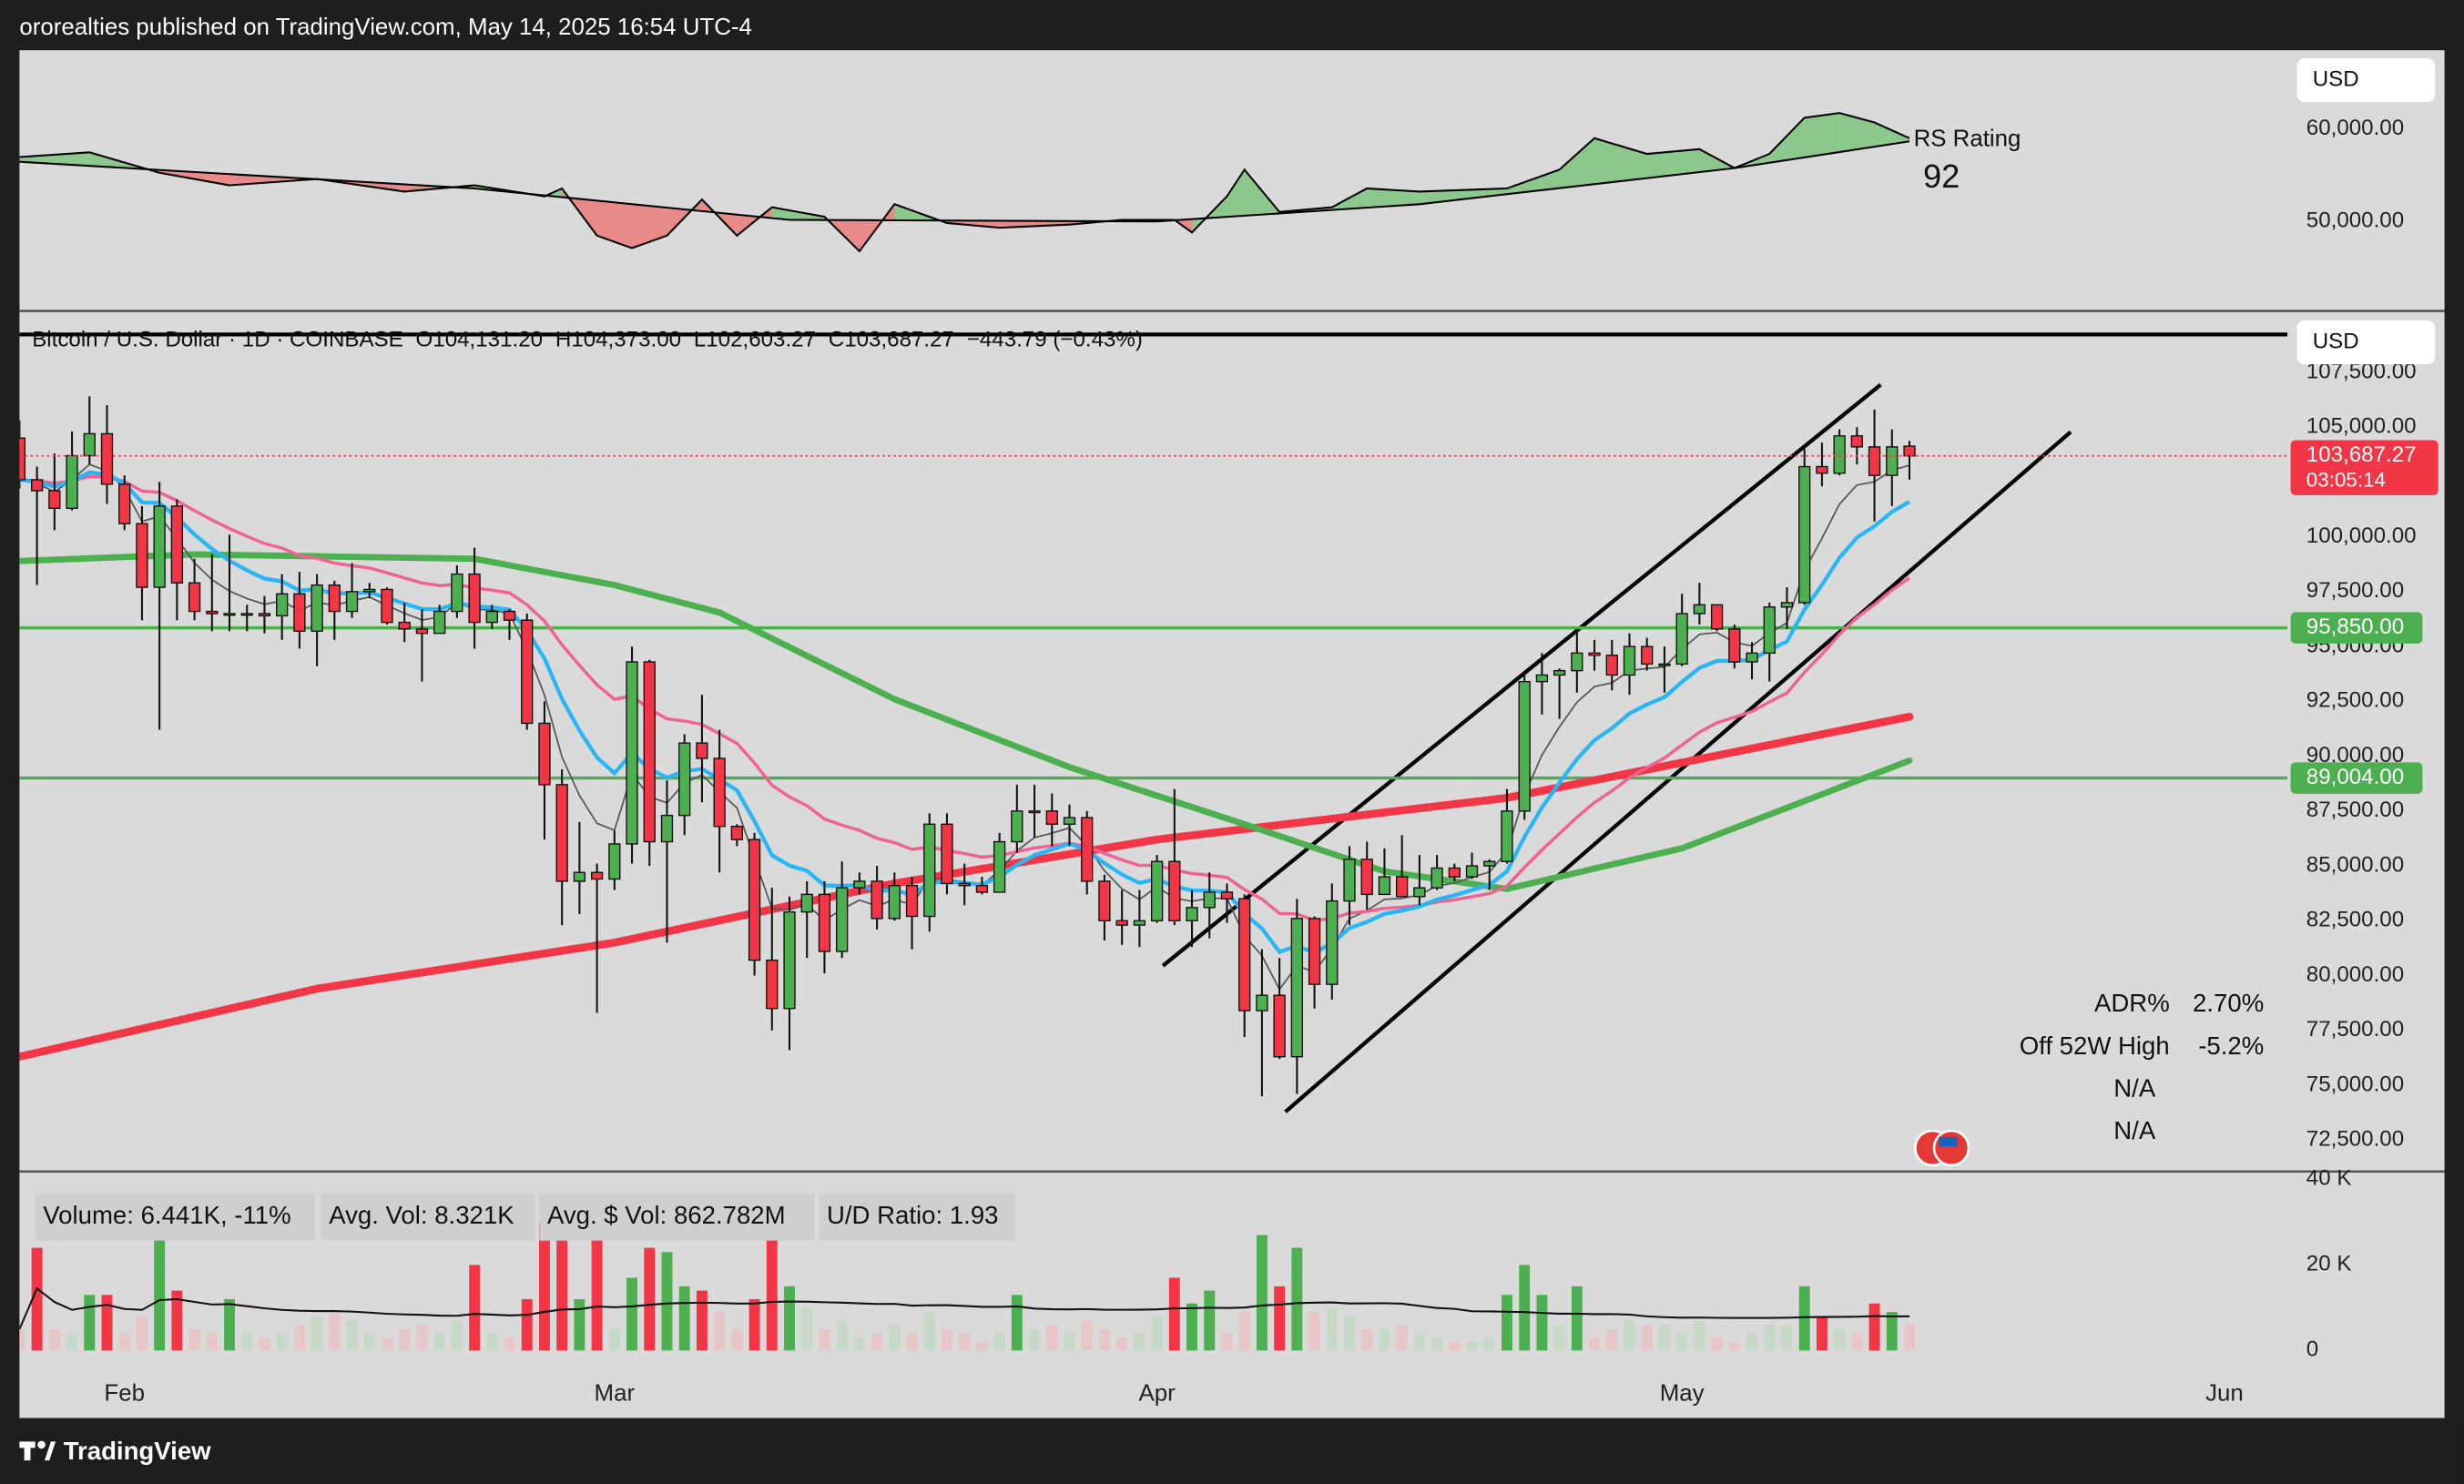  What do you see at coordinates (2355, 220) in the screenshot?
I see `y-tick-label: 50,000.00` at bounding box center [2355, 220].